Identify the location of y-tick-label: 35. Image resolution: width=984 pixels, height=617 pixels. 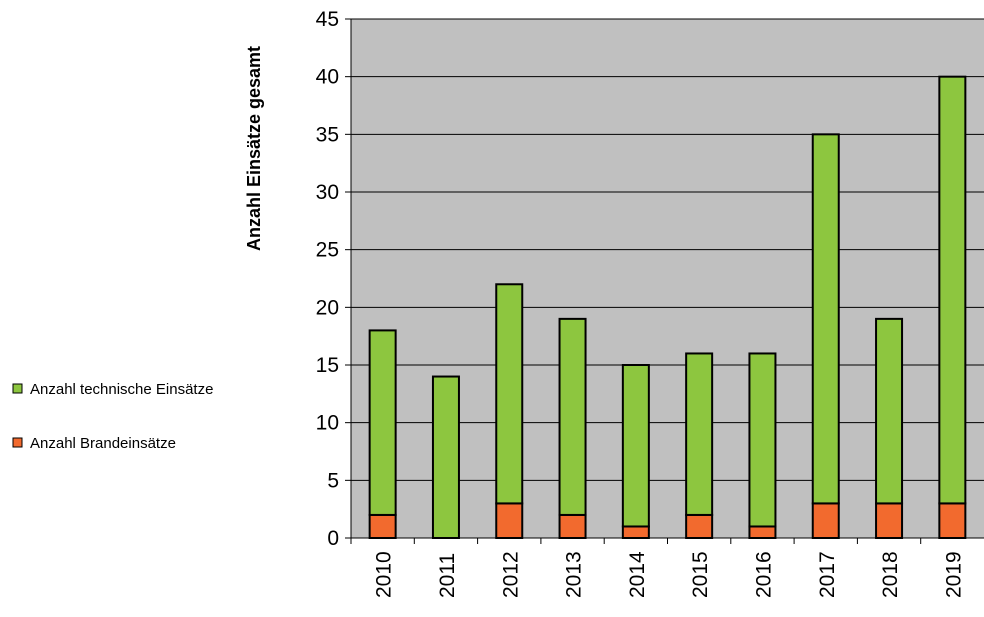
(327, 134).